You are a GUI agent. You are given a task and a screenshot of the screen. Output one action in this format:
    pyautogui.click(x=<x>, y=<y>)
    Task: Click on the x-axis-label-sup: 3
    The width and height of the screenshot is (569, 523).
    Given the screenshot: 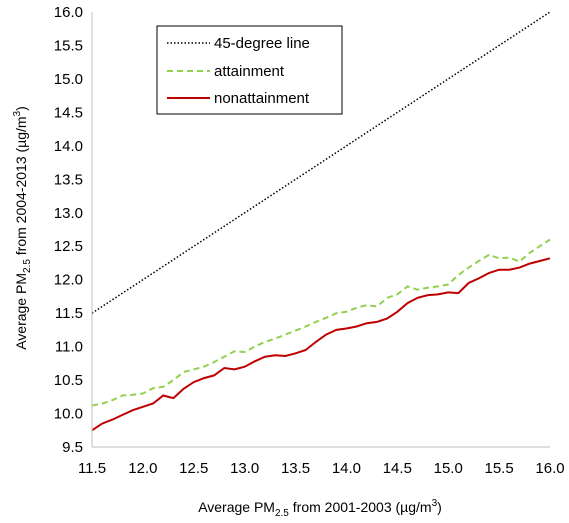 What is the action you would take?
    pyautogui.click(x=435, y=503)
    